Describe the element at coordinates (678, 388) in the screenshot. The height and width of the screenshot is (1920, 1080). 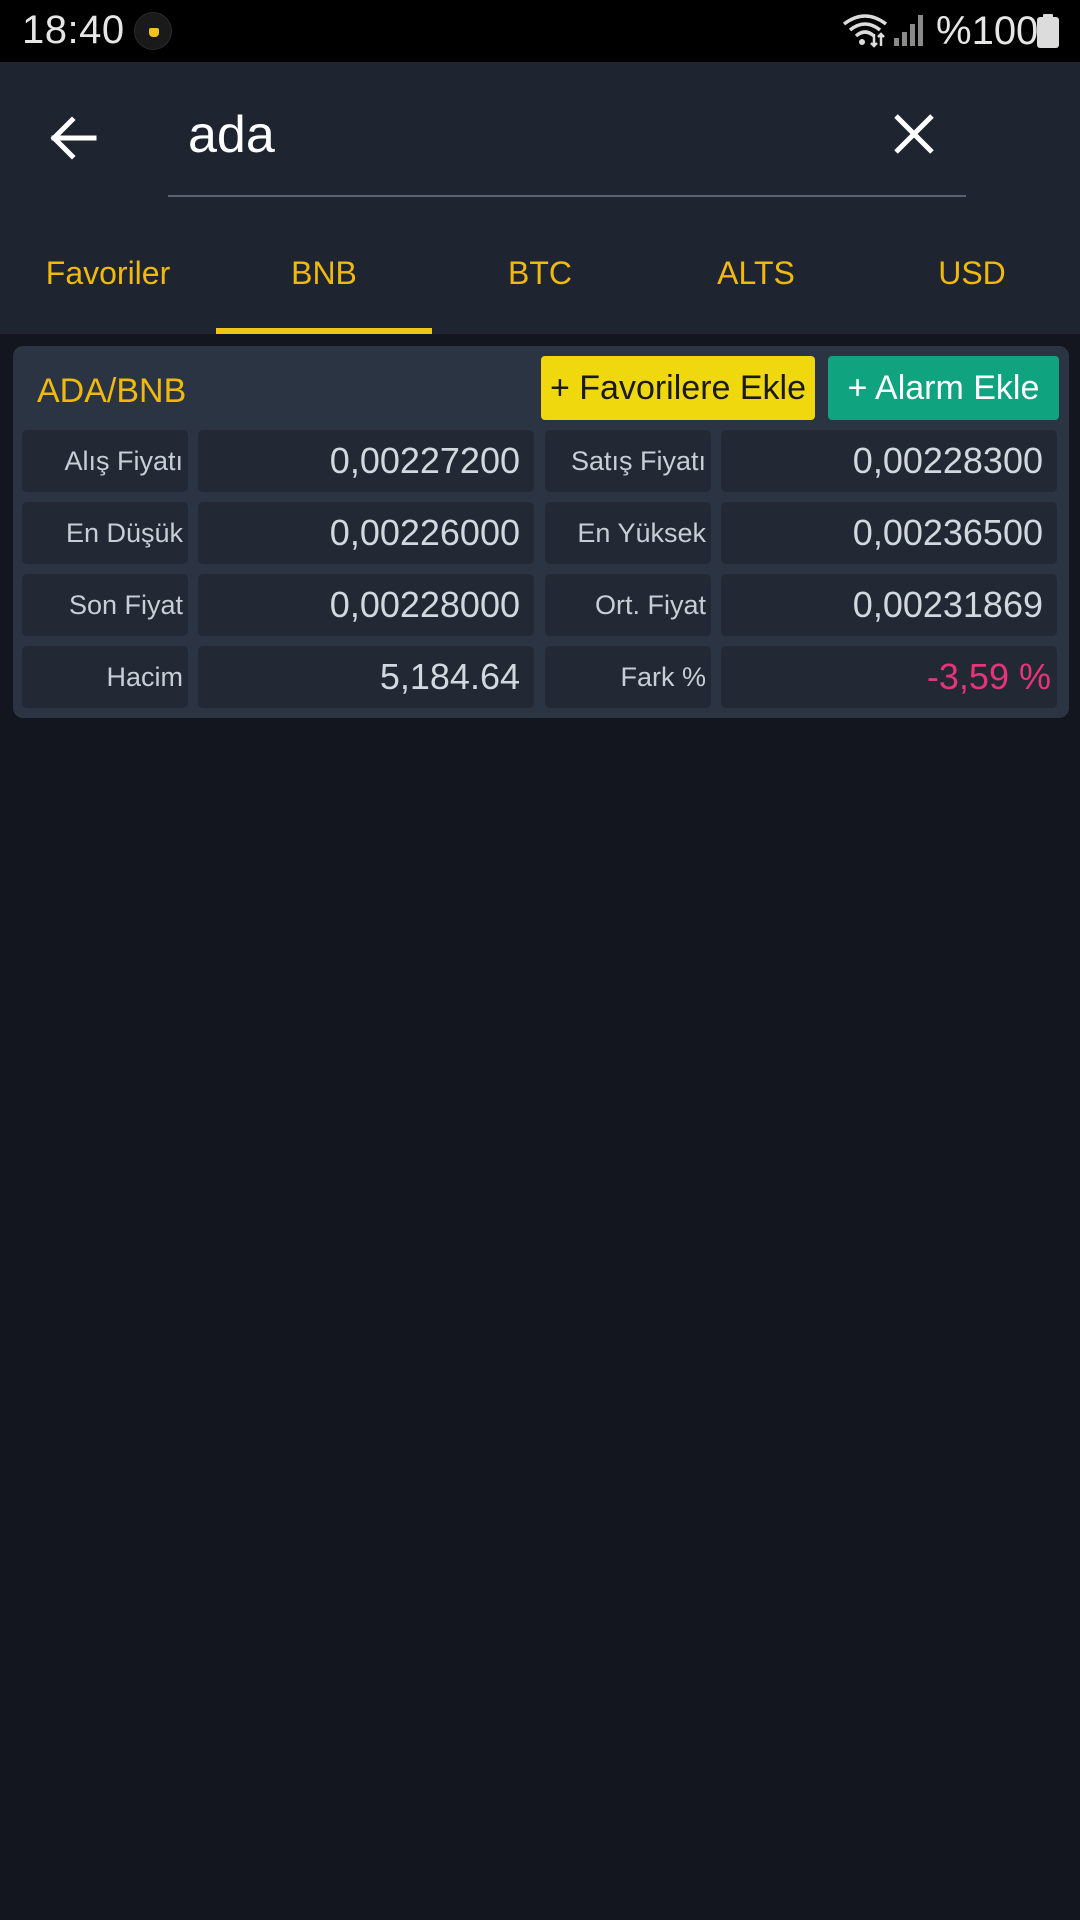
I see `add-favorite-button: + Favorilere Ekle` at that location.